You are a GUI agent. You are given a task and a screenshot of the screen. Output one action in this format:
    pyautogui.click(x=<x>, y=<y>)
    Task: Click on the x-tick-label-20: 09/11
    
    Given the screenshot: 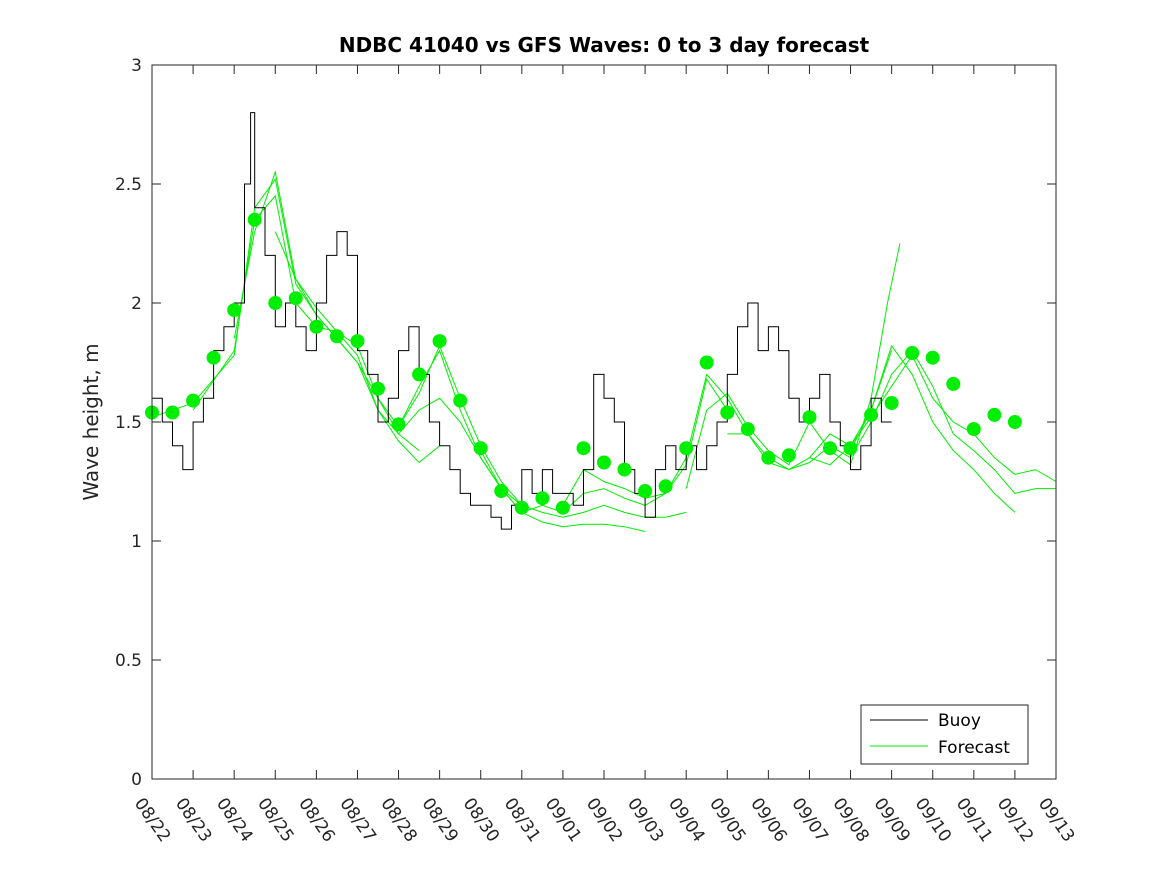 What is the action you would take?
    pyautogui.click(x=974, y=820)
    